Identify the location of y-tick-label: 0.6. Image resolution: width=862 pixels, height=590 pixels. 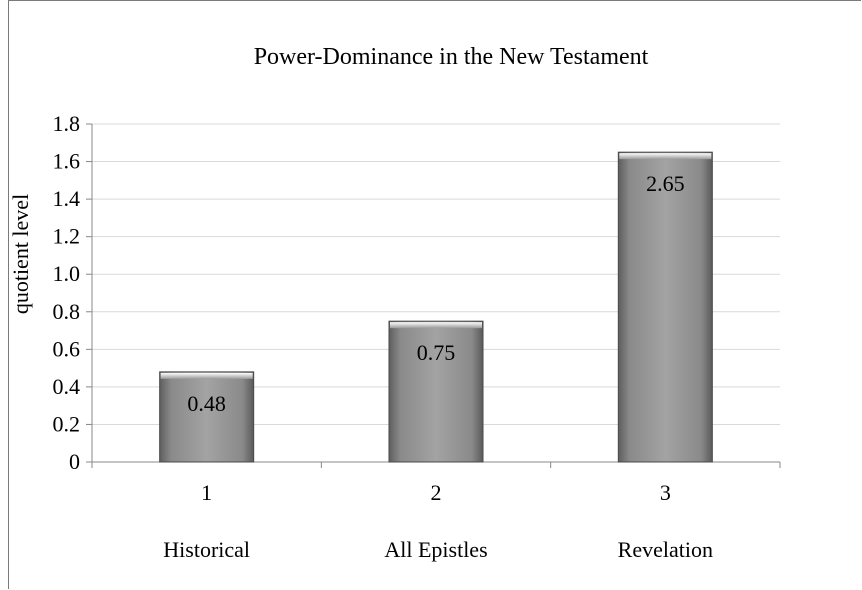
(67, 348).